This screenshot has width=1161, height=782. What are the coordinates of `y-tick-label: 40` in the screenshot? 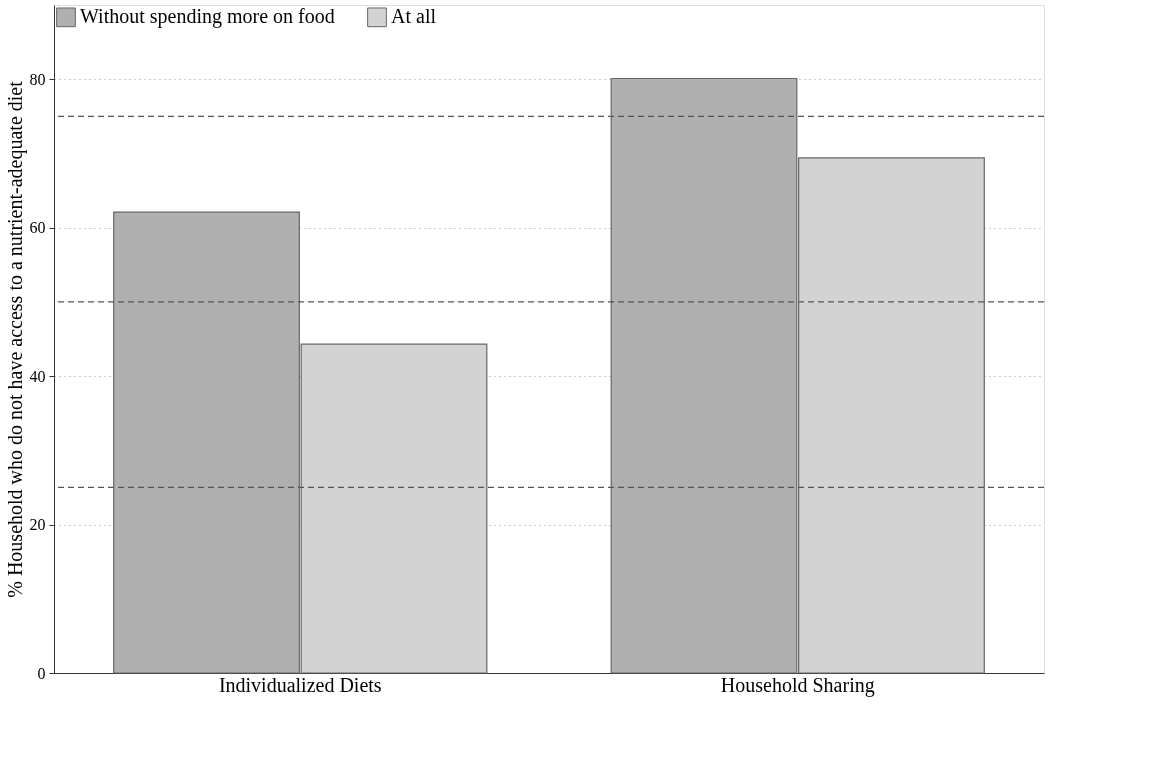 It's located at (37, 376).